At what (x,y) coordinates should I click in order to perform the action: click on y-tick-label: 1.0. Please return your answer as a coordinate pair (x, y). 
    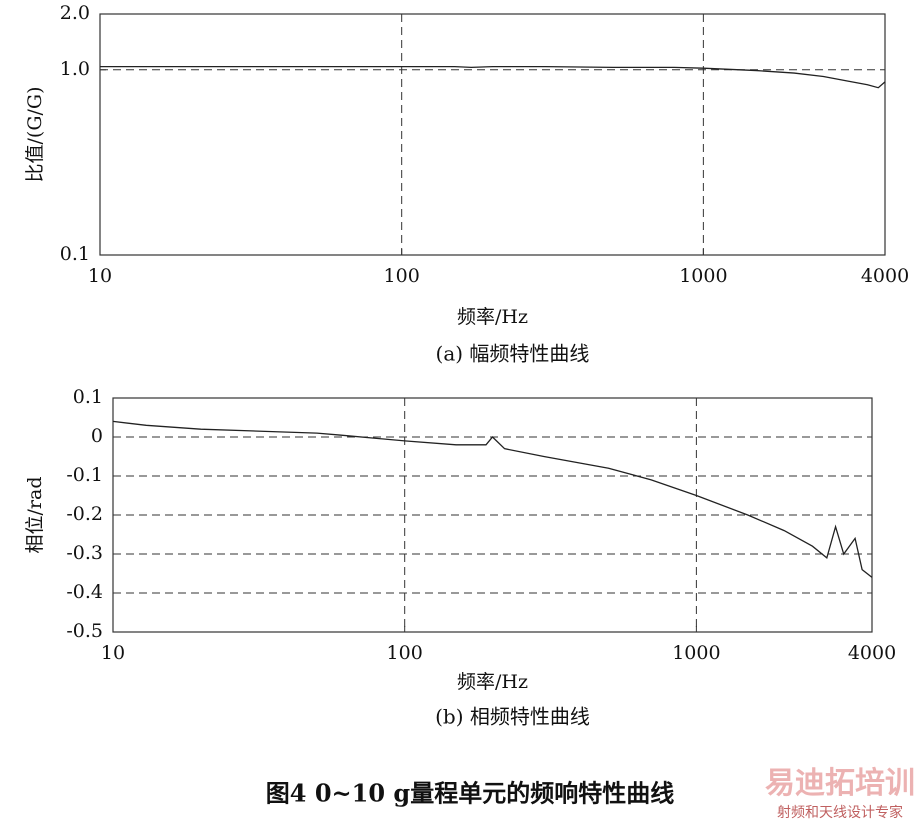
    Looking at the image, I should click on (75, 69).